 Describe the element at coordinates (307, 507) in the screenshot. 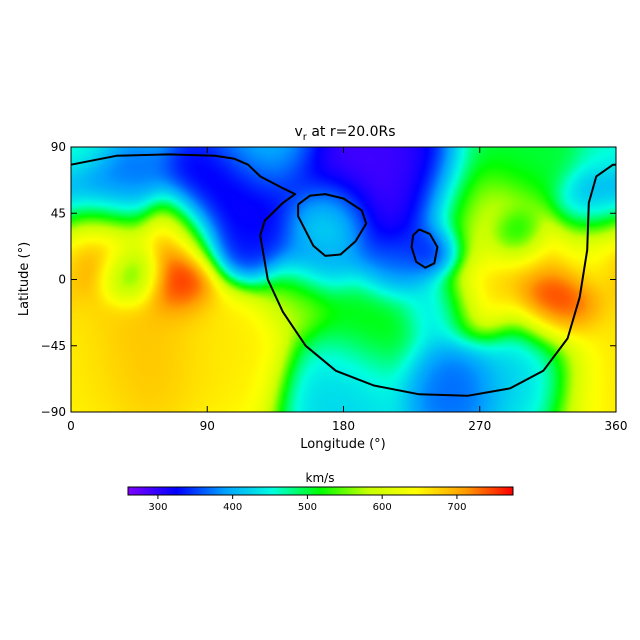

I see `colorbar-tick-label: 500` at that location.